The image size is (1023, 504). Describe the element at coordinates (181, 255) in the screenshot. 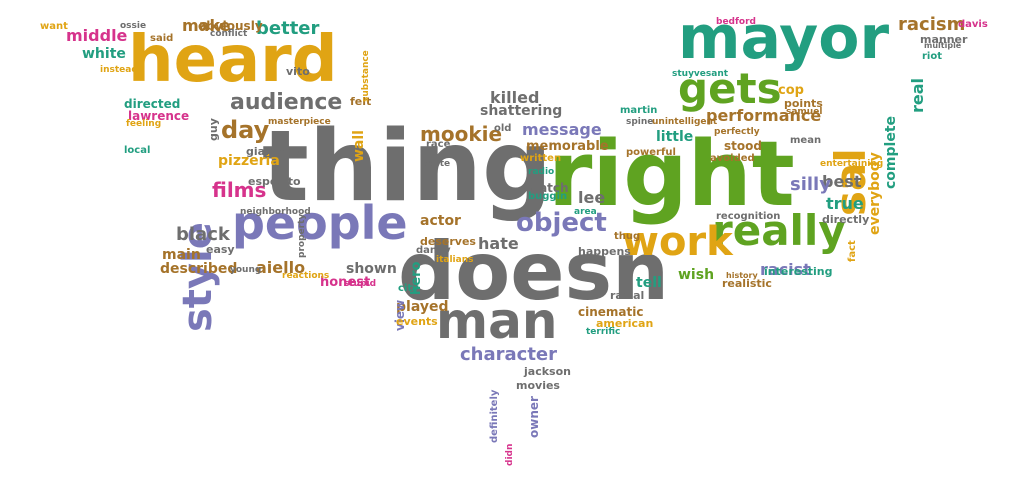

I see `word-main: main` at that location.